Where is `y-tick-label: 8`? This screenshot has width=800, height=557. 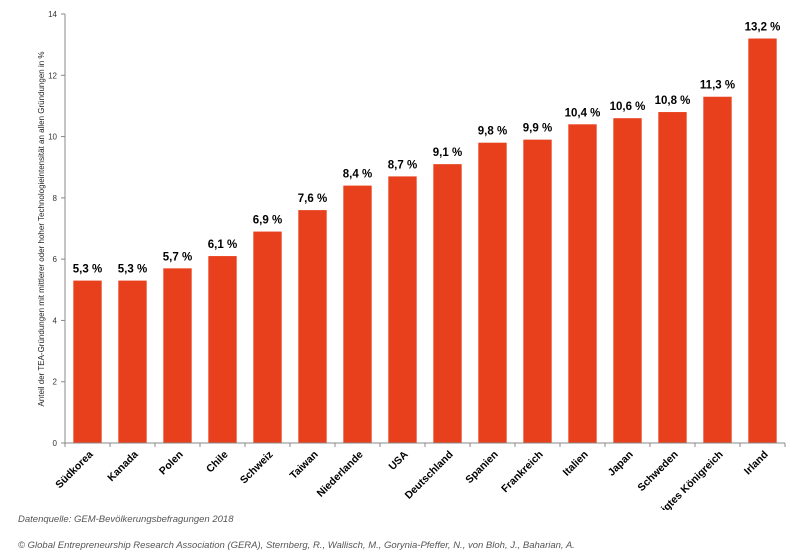 y-tick-label: 8 is located at coordinates (55, 198).